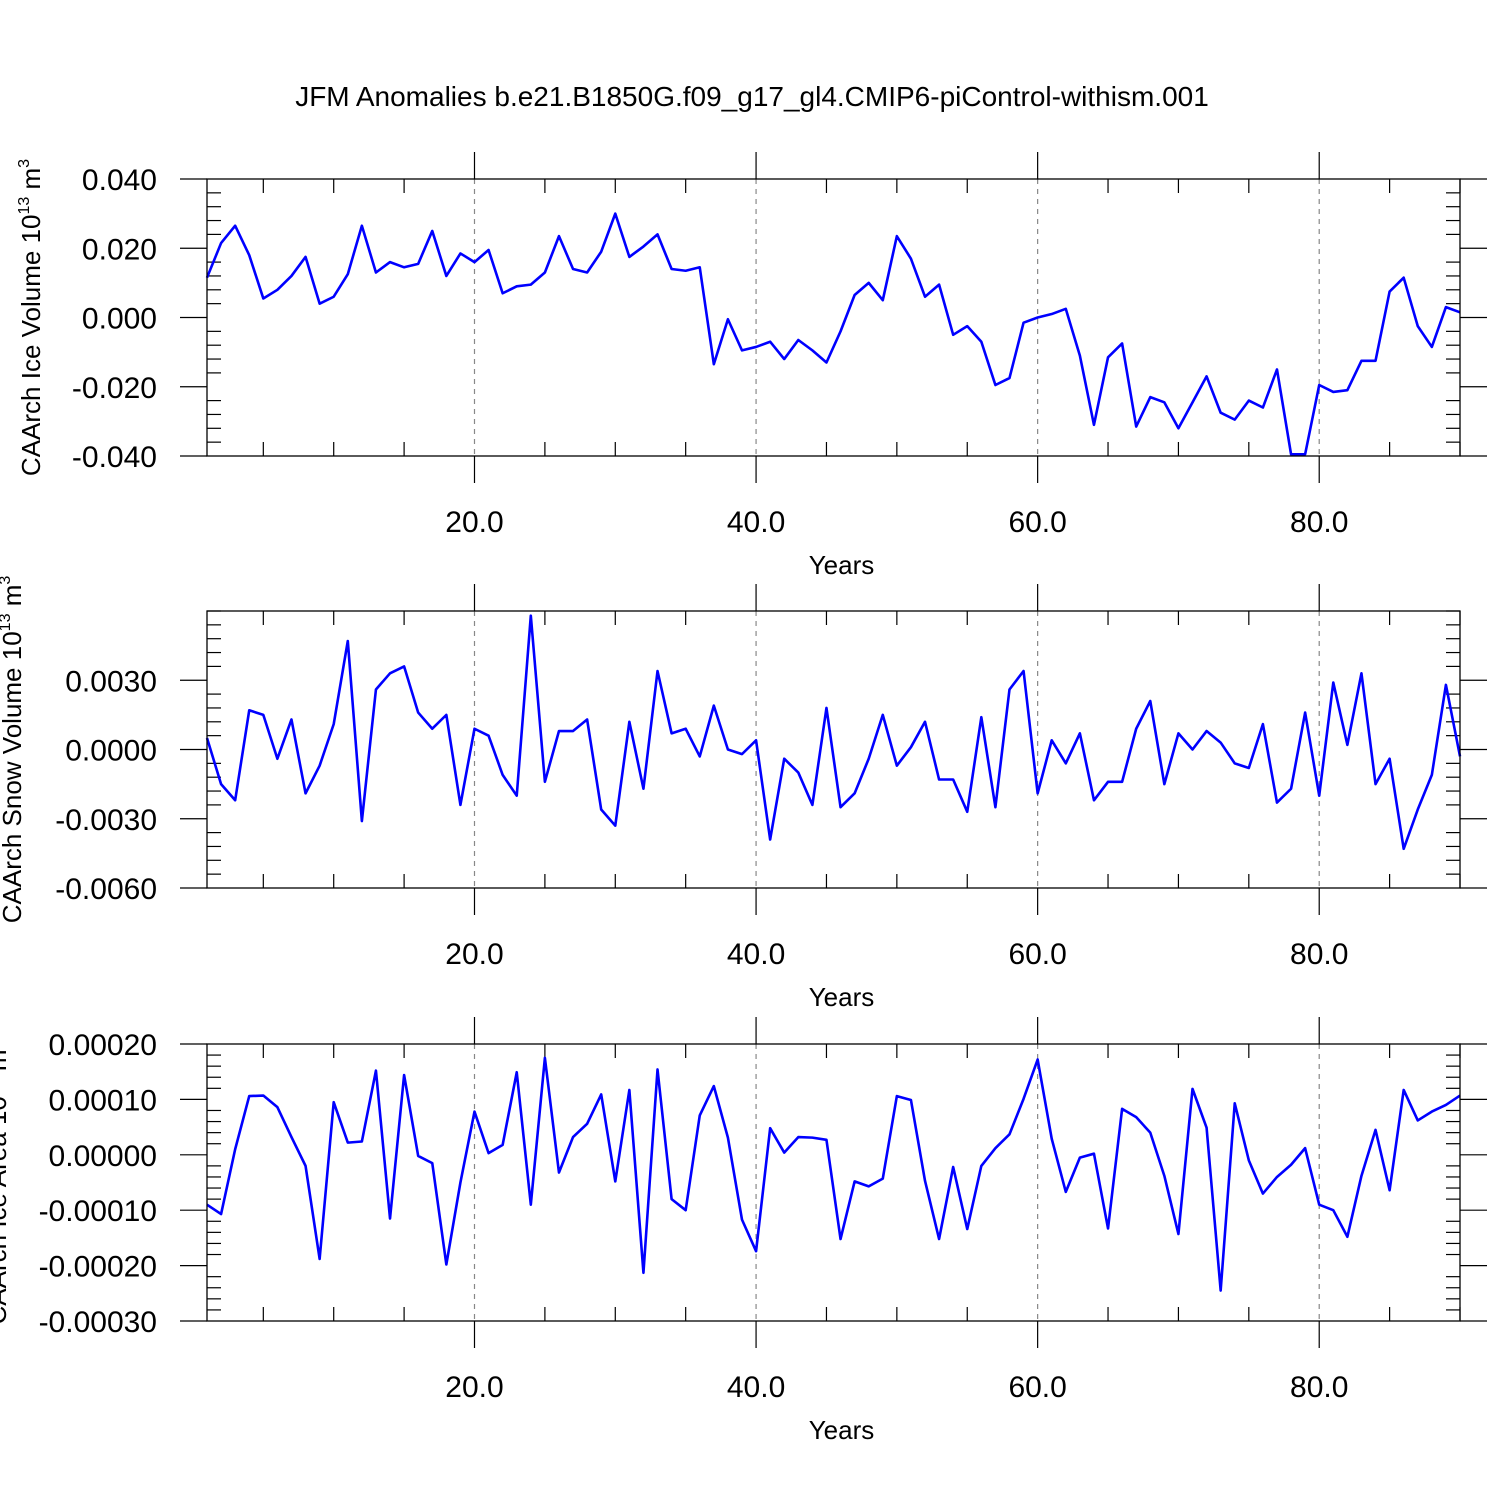 The height and width of the screenshot is (1505, 1500). Describe the element at coordinates (103, 1100) in the screenshot. I see `y-tick-label: 0.00010` at that location.